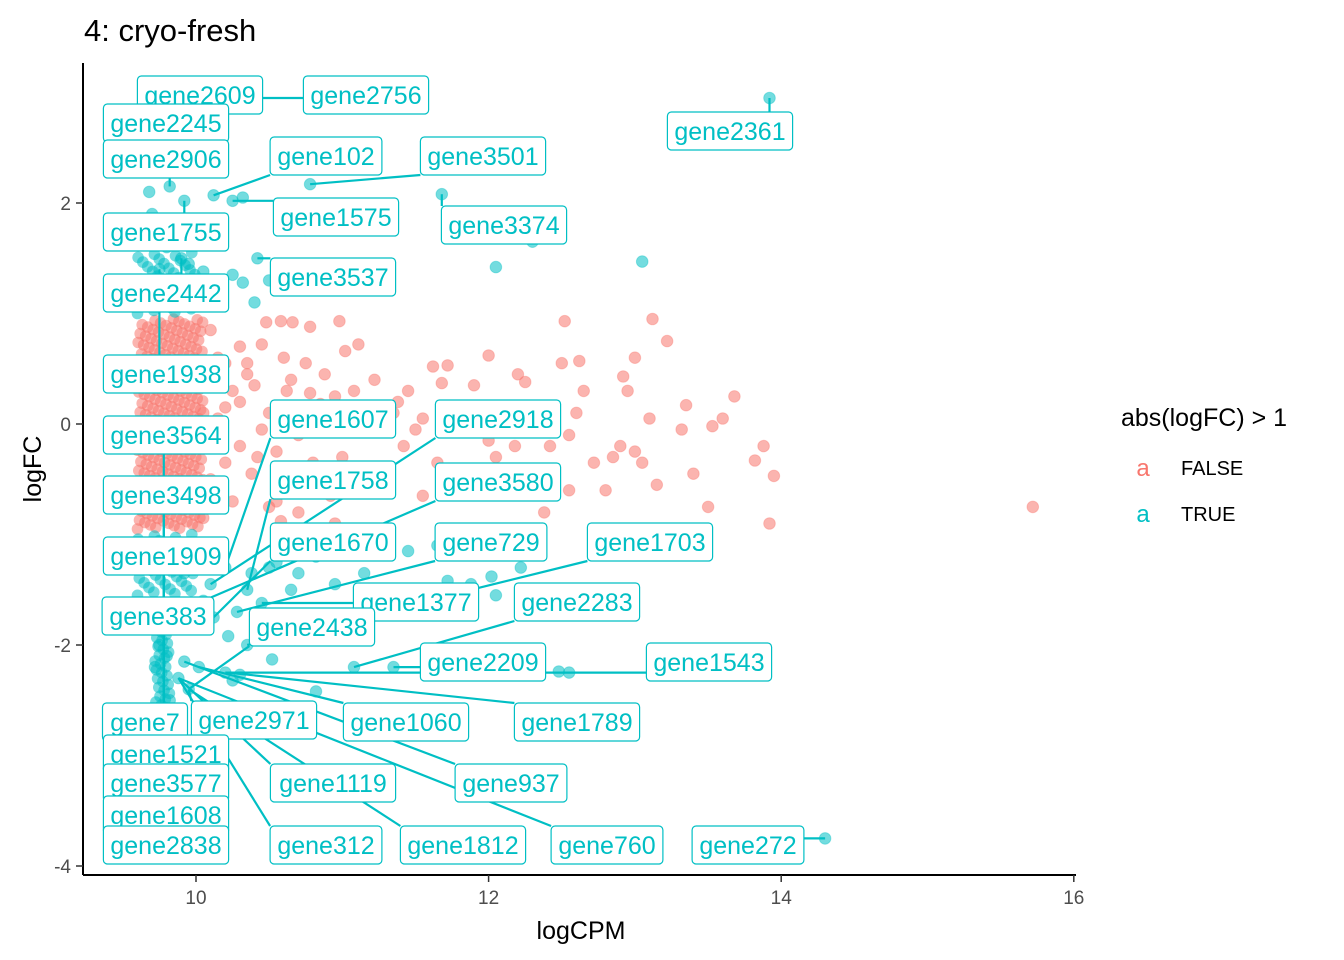  Describe the element at coordinates (253, 721) in the screenshot. I see `gene-label-text: gene2971` at that location.